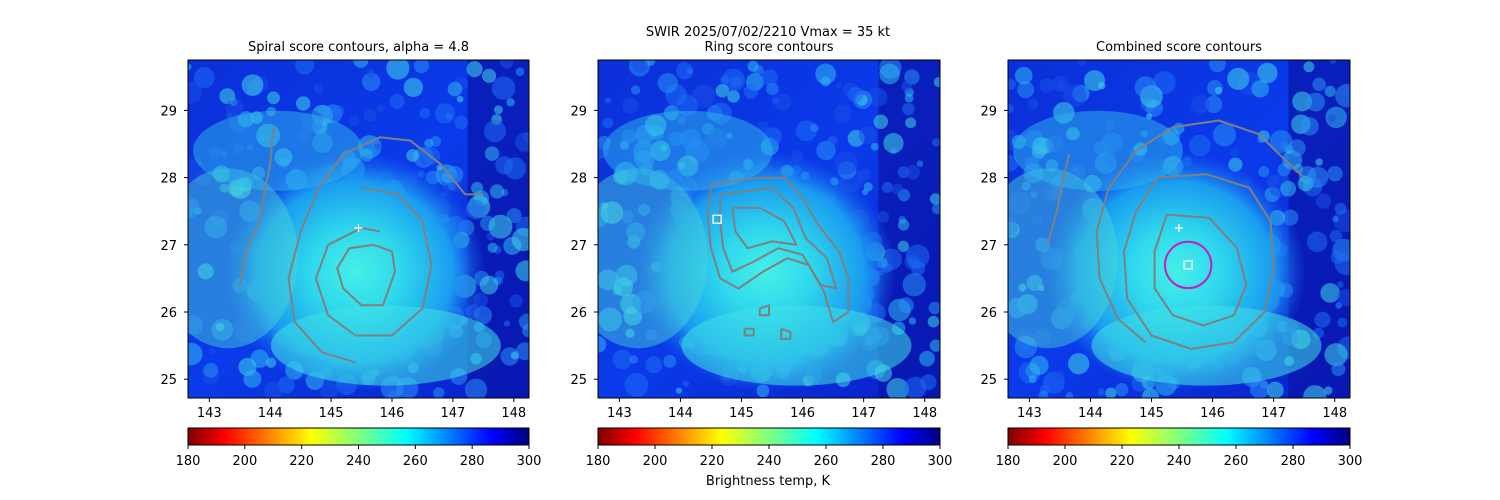  I want to click on contour-spiral-inner, so click(366, 275).